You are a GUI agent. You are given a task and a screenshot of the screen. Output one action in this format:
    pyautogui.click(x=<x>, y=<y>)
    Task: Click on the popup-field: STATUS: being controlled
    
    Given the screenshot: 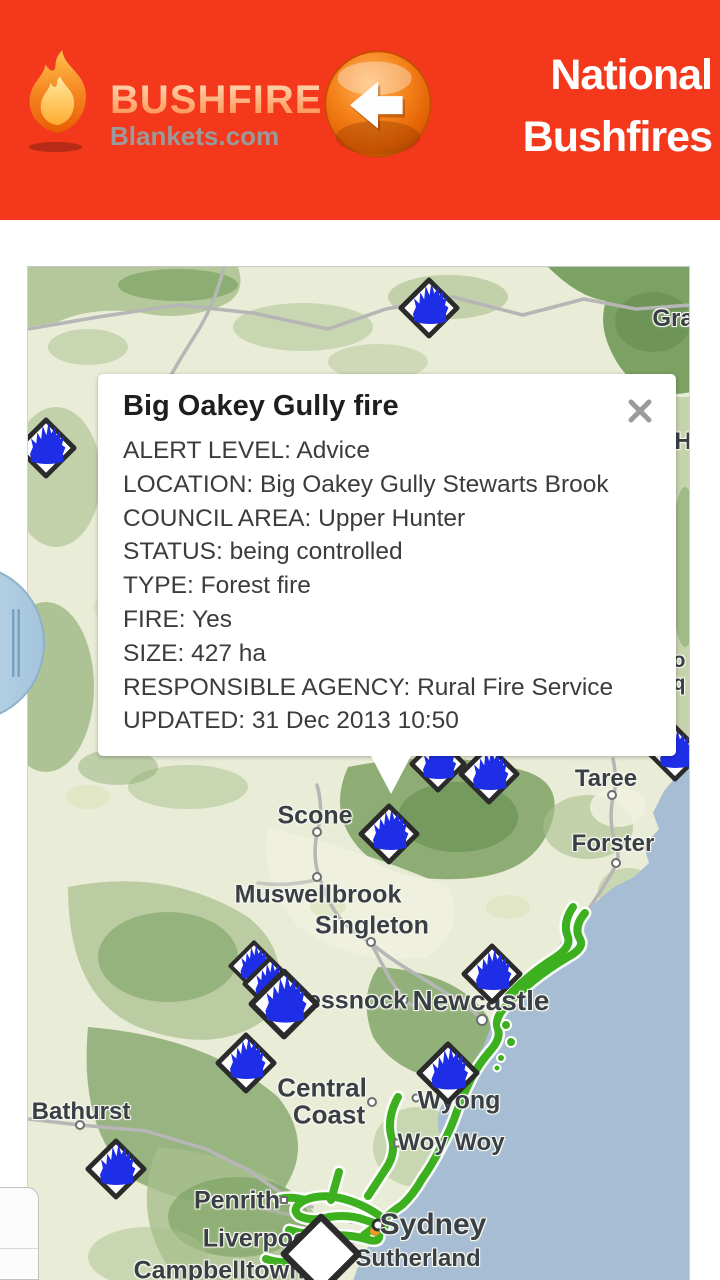 What is the action you would take?
    pyautogui.click(x=263, y=552)
    